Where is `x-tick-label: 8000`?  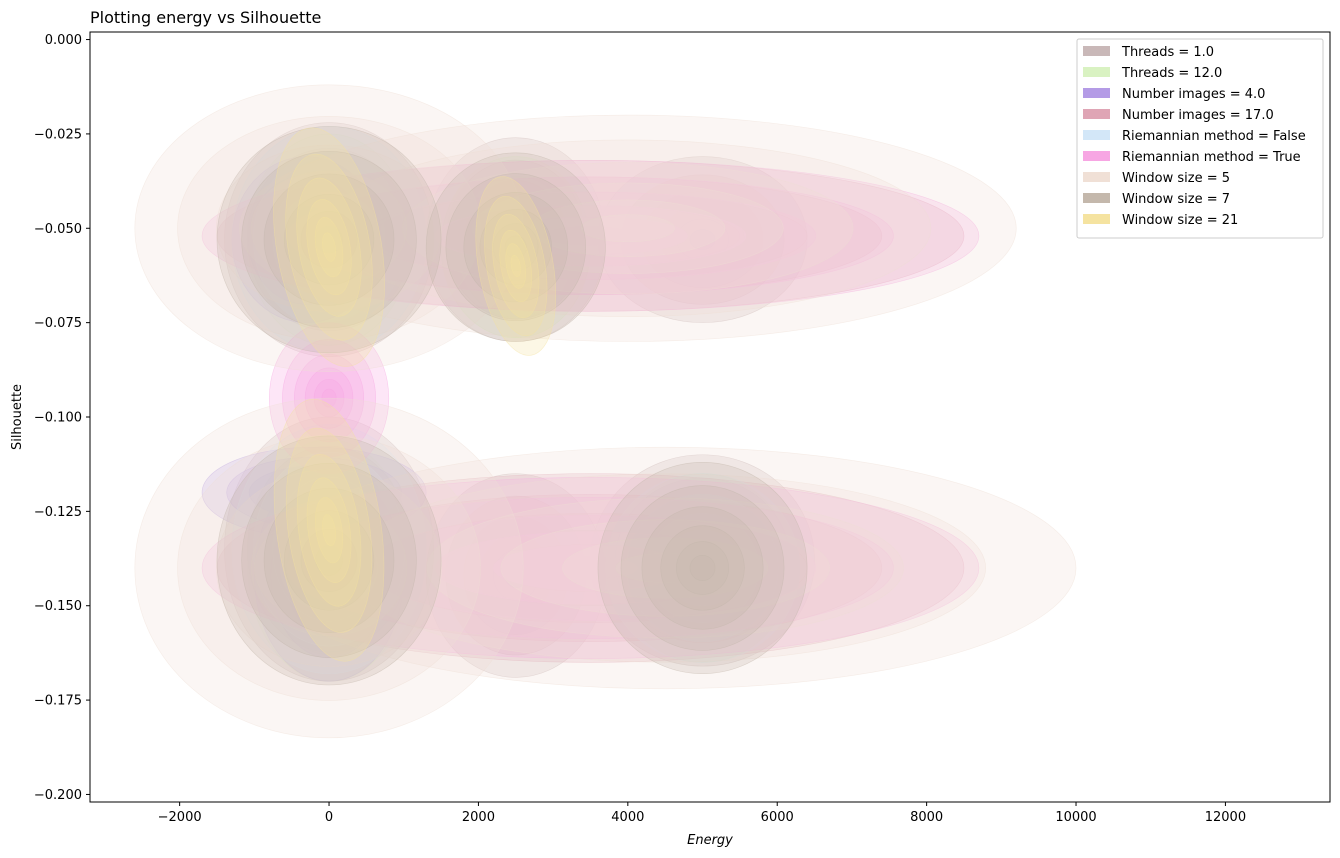
x-tick-label: 8000 is located at coordinates (926, 817).